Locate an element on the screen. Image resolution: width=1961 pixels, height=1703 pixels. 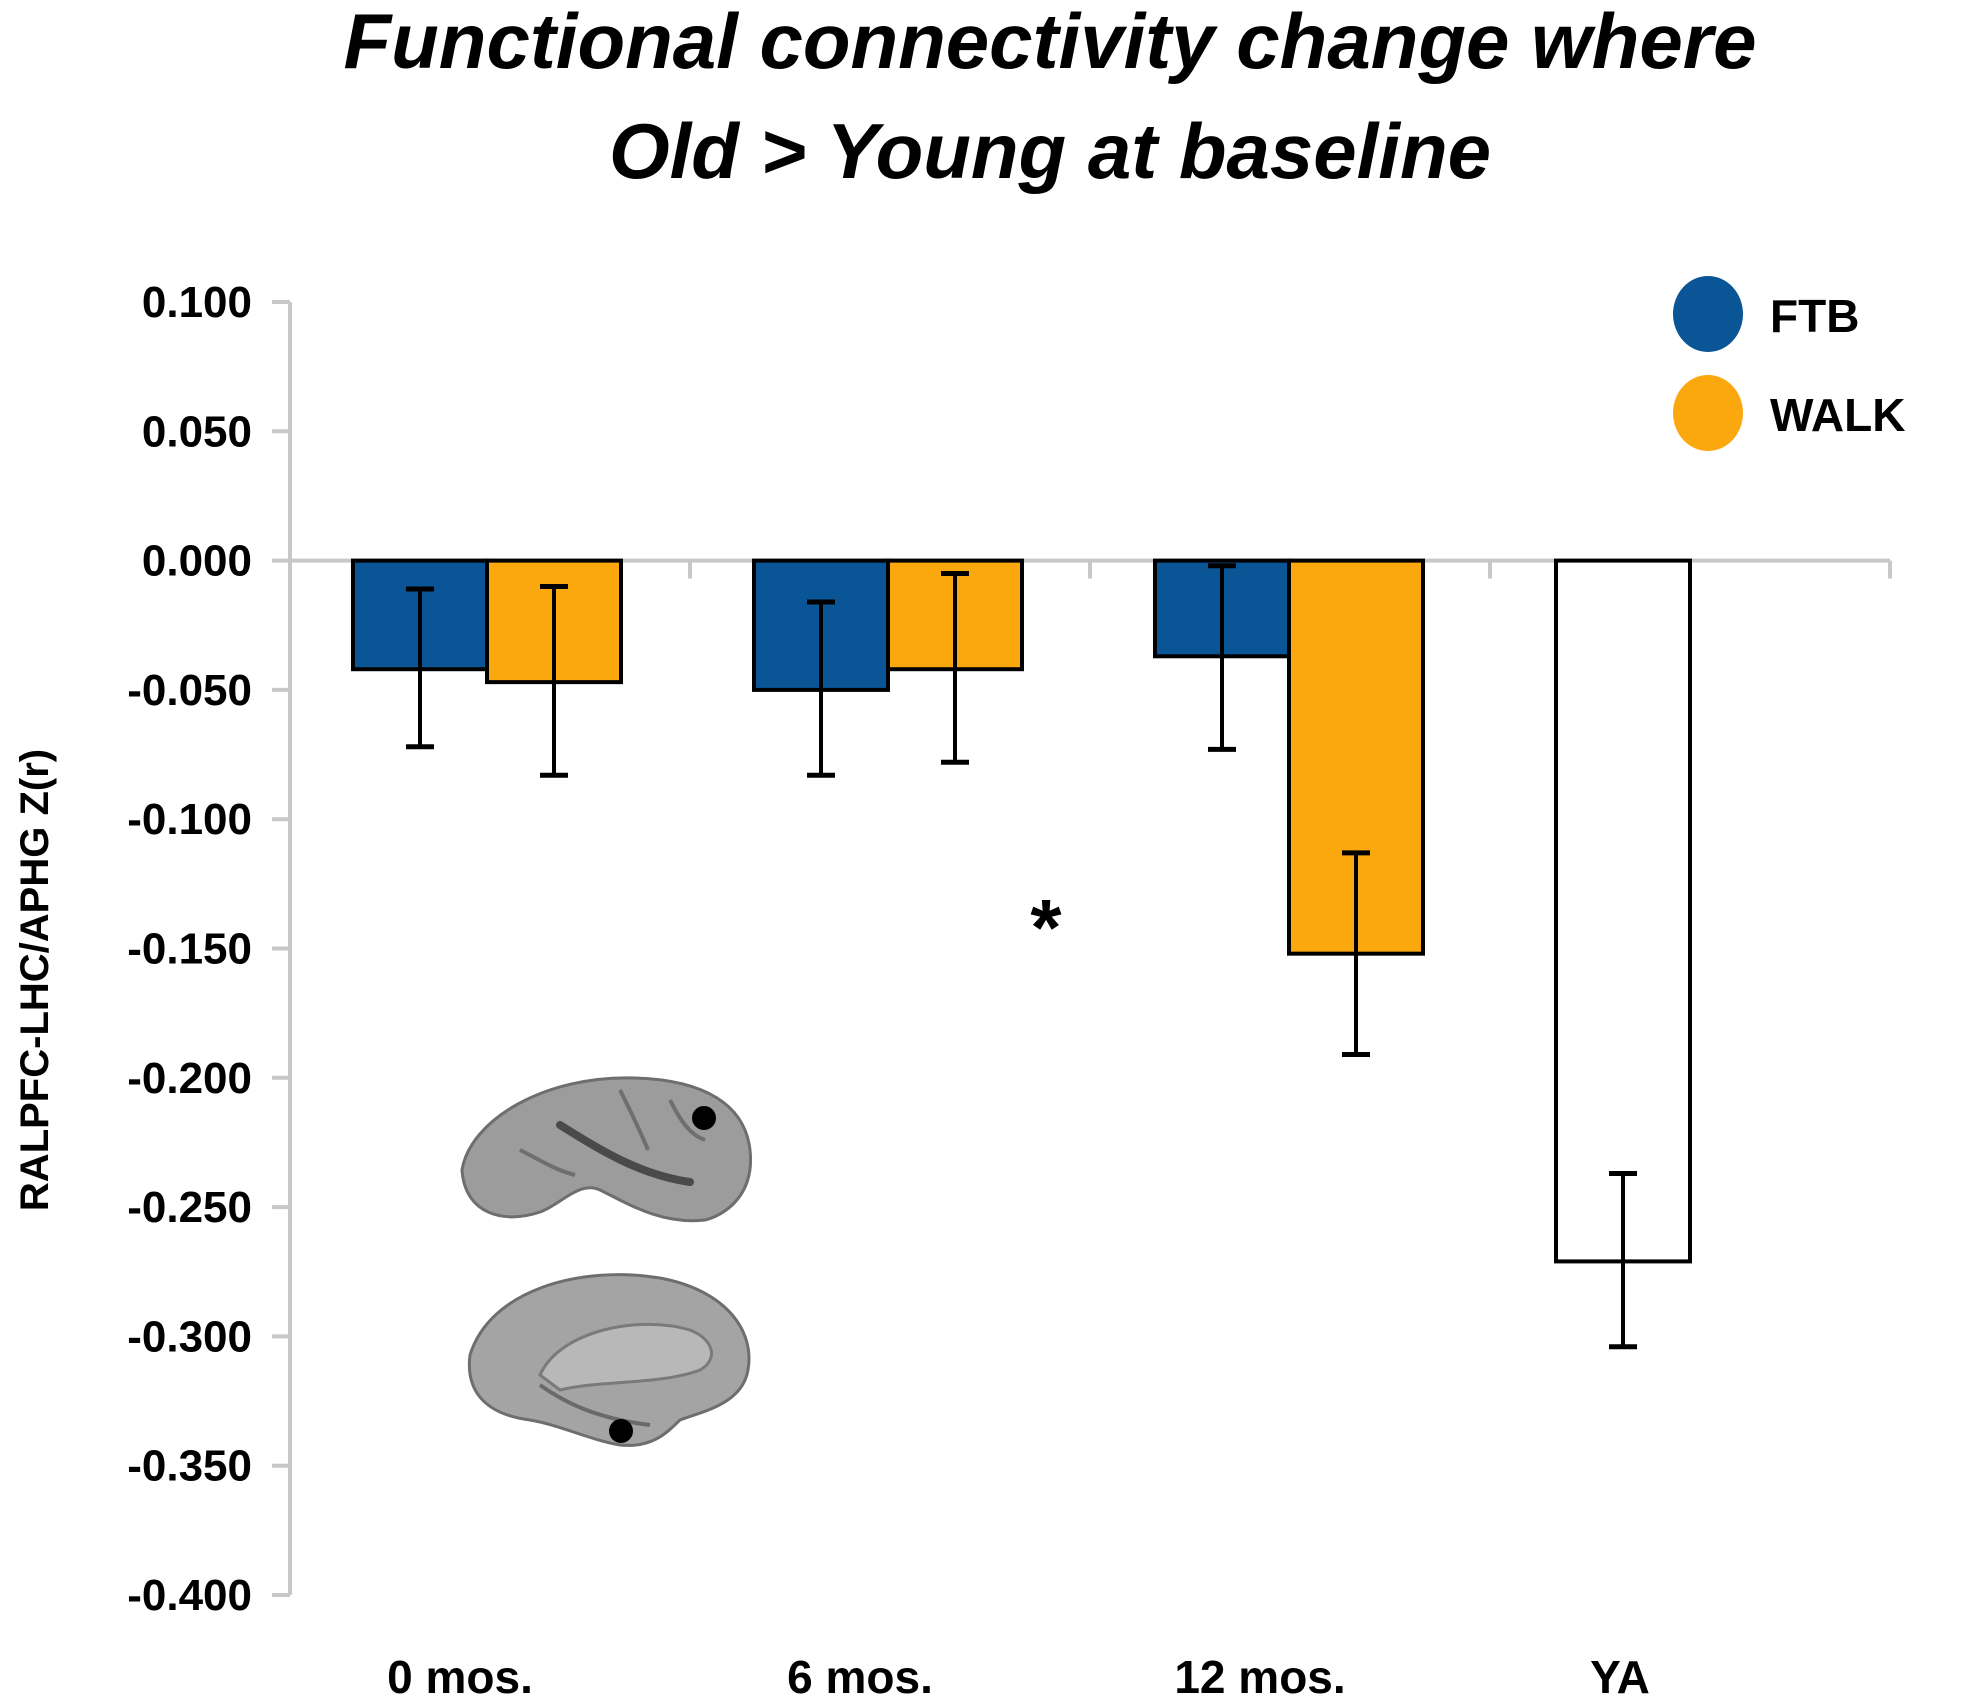
y-tick-label: 0.100 is located at coordinates (197, 302).